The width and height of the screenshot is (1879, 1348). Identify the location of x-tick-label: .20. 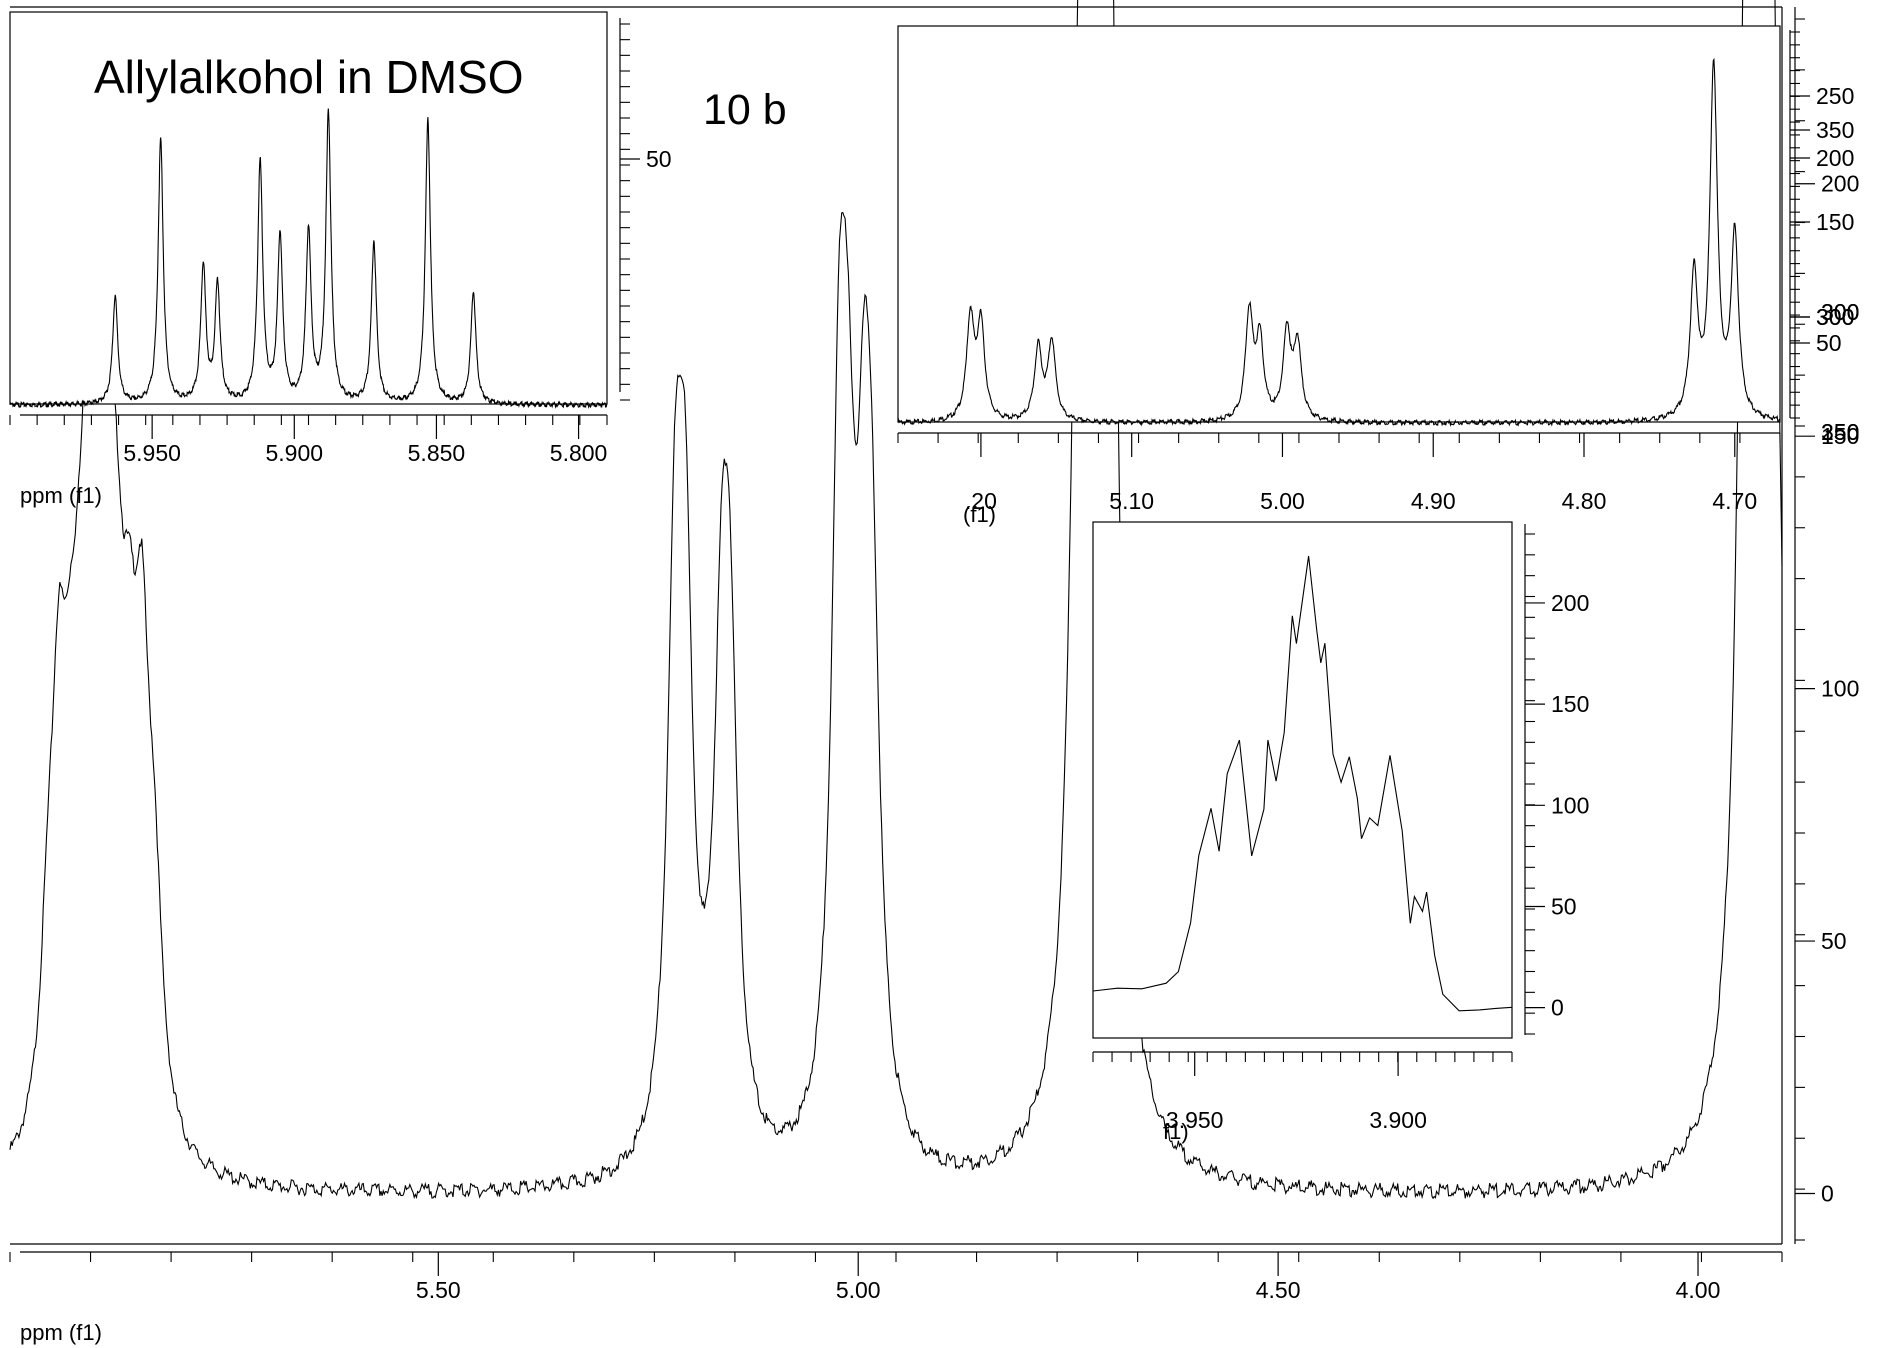
(981, 501).